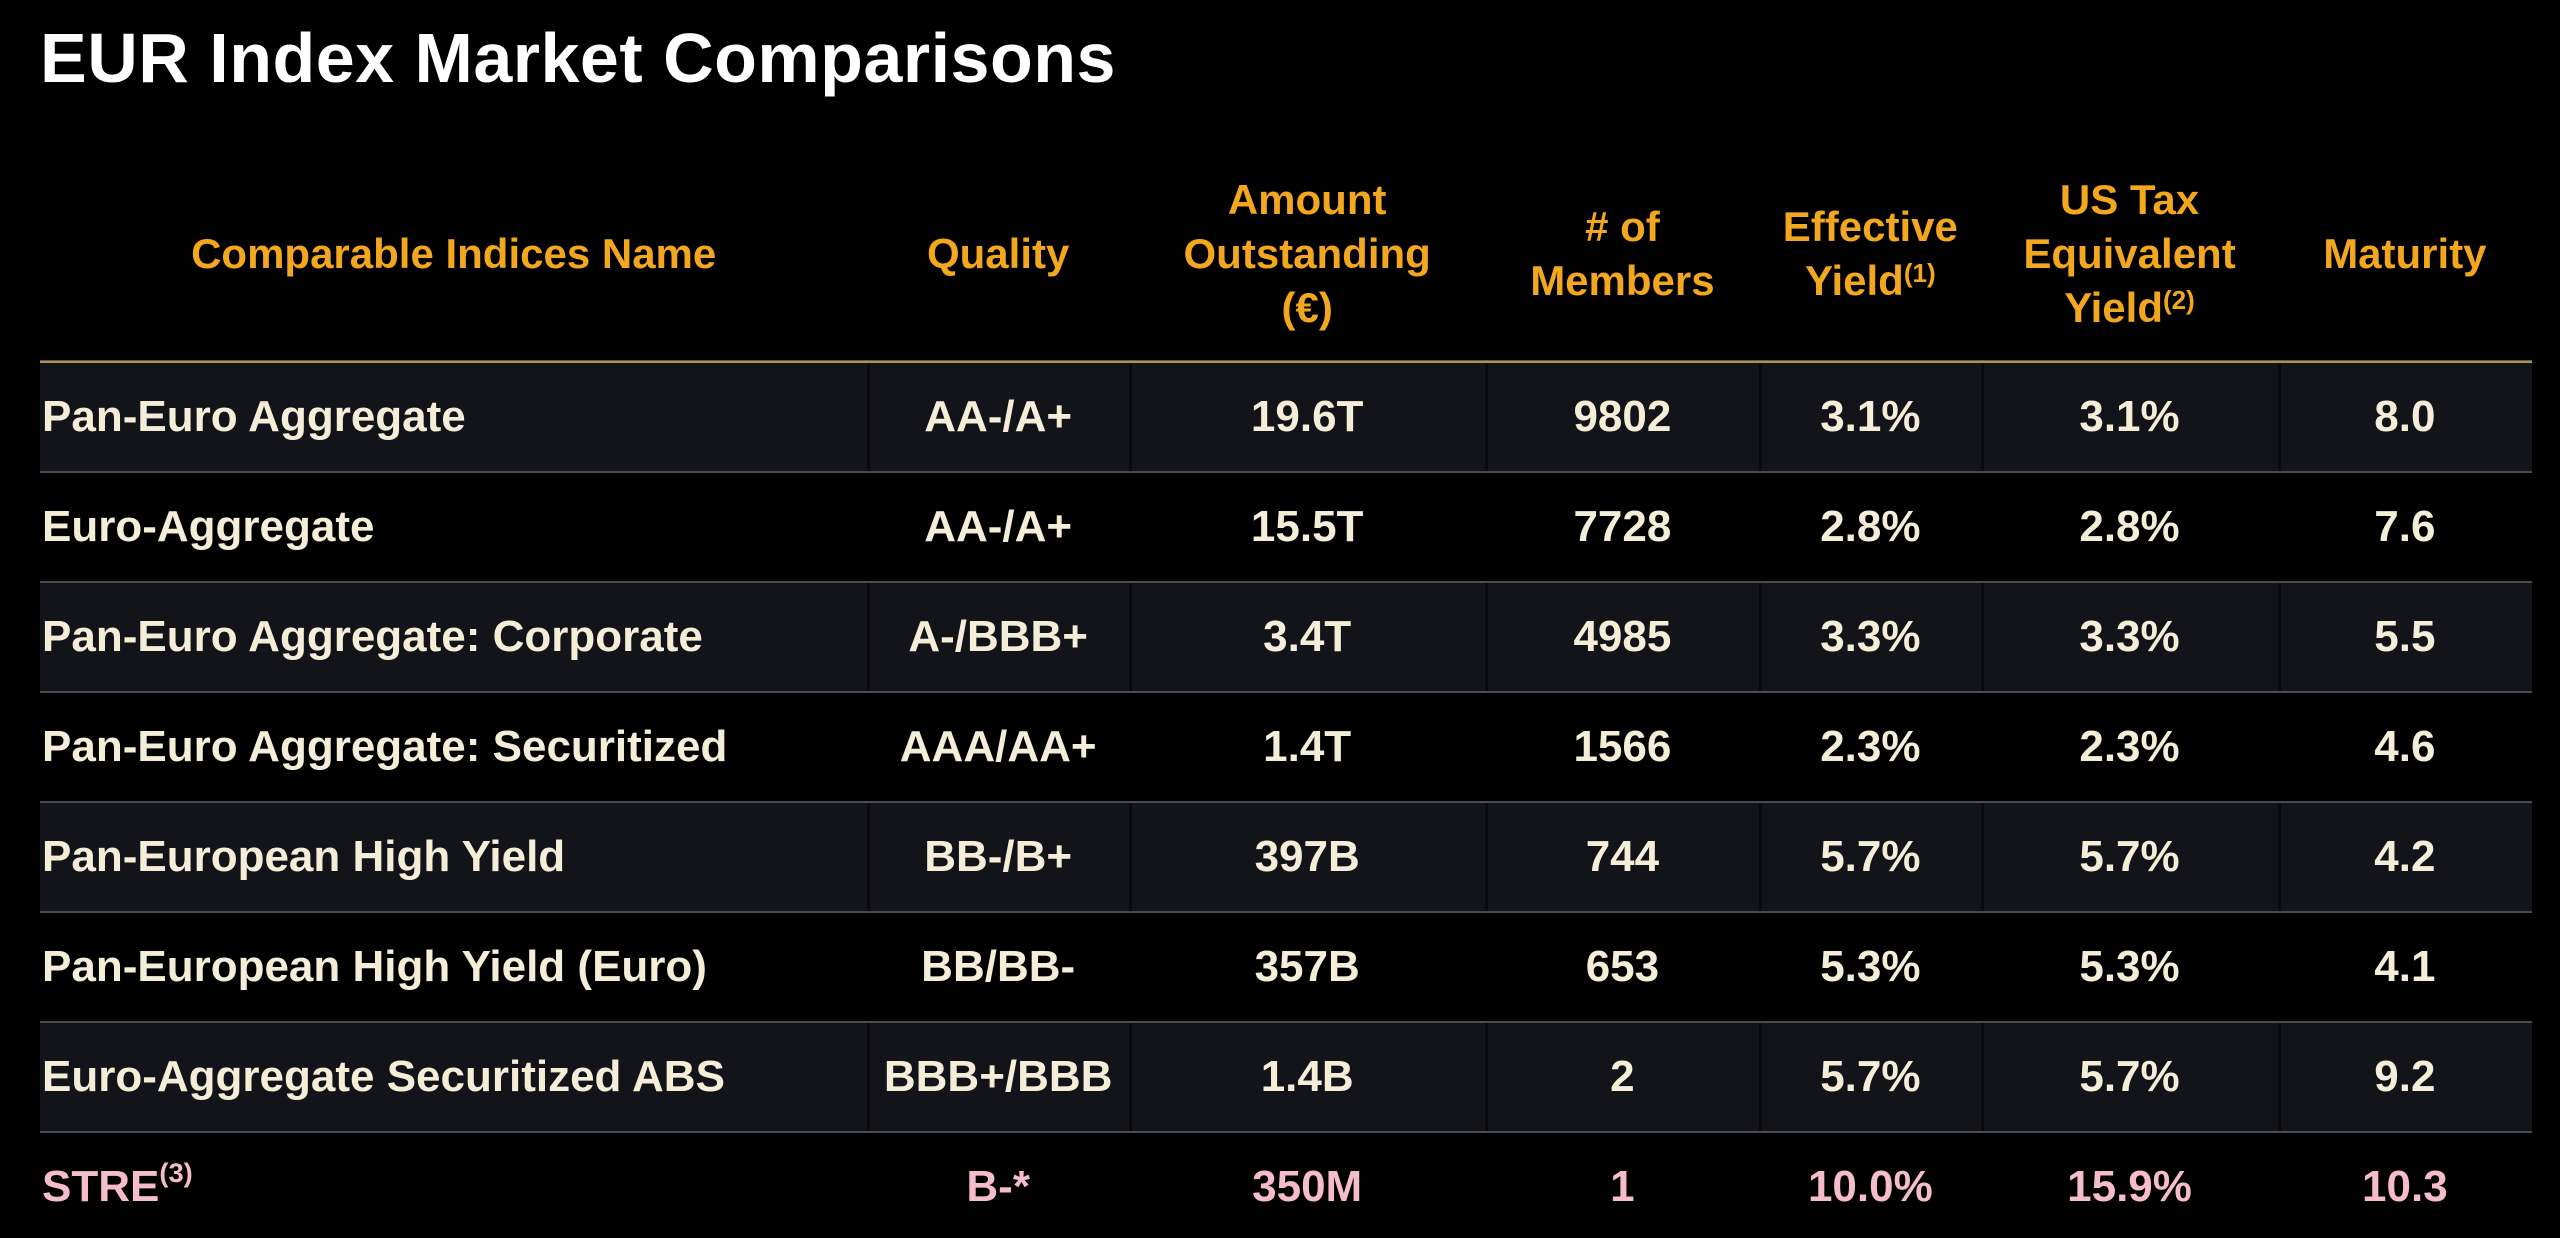  I want to click on quality-value: B-*, so click(998, 1186).